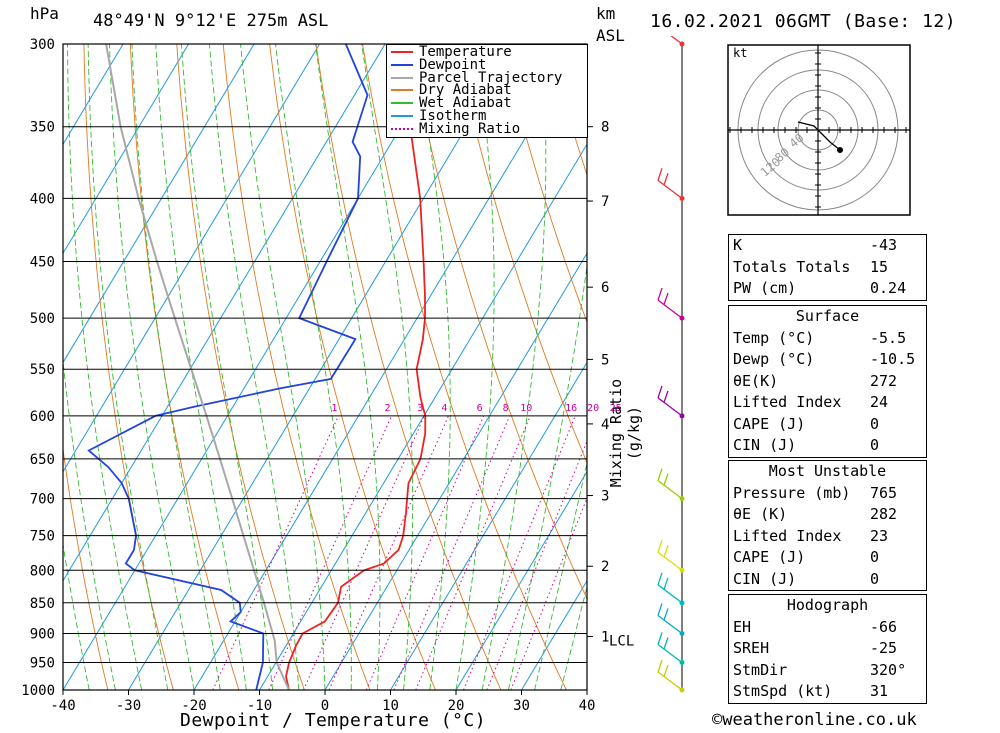 The image size is (1000, 733). What do you see at coordinates (42, 537) in the screenshot?
I see `pressure-tick-label: 750` at bounding box center [42, 537].